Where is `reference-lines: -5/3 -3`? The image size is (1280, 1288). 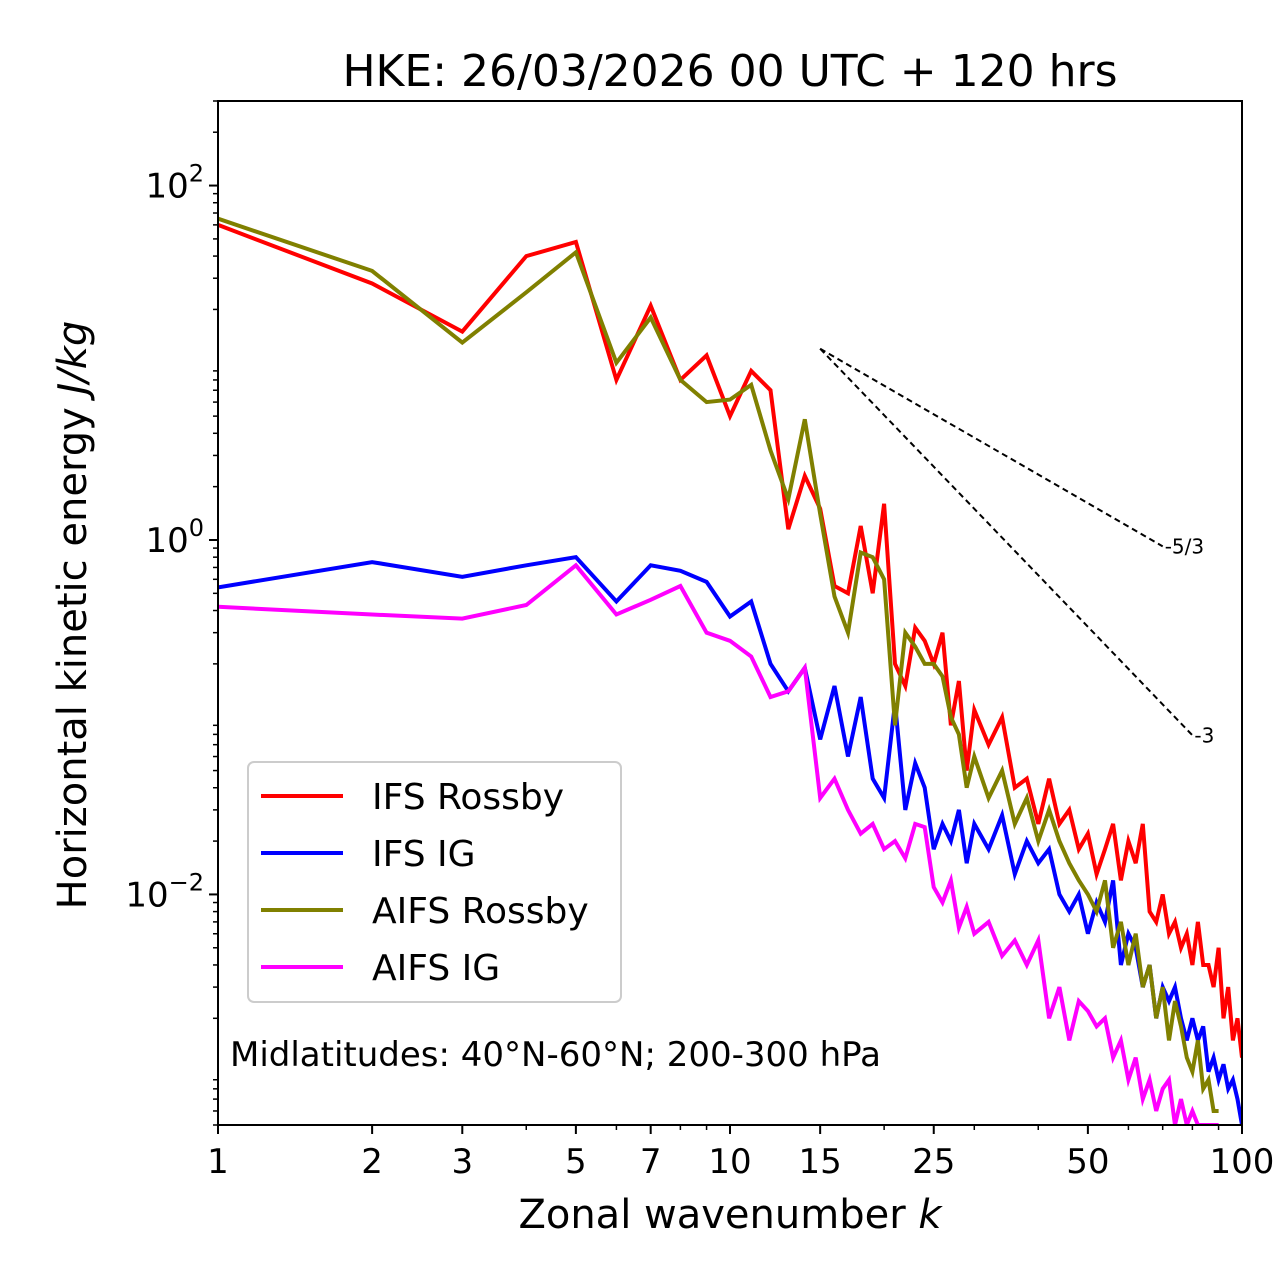 reference-lines: -5/3 -3 is located at coordinates (1016, 547).